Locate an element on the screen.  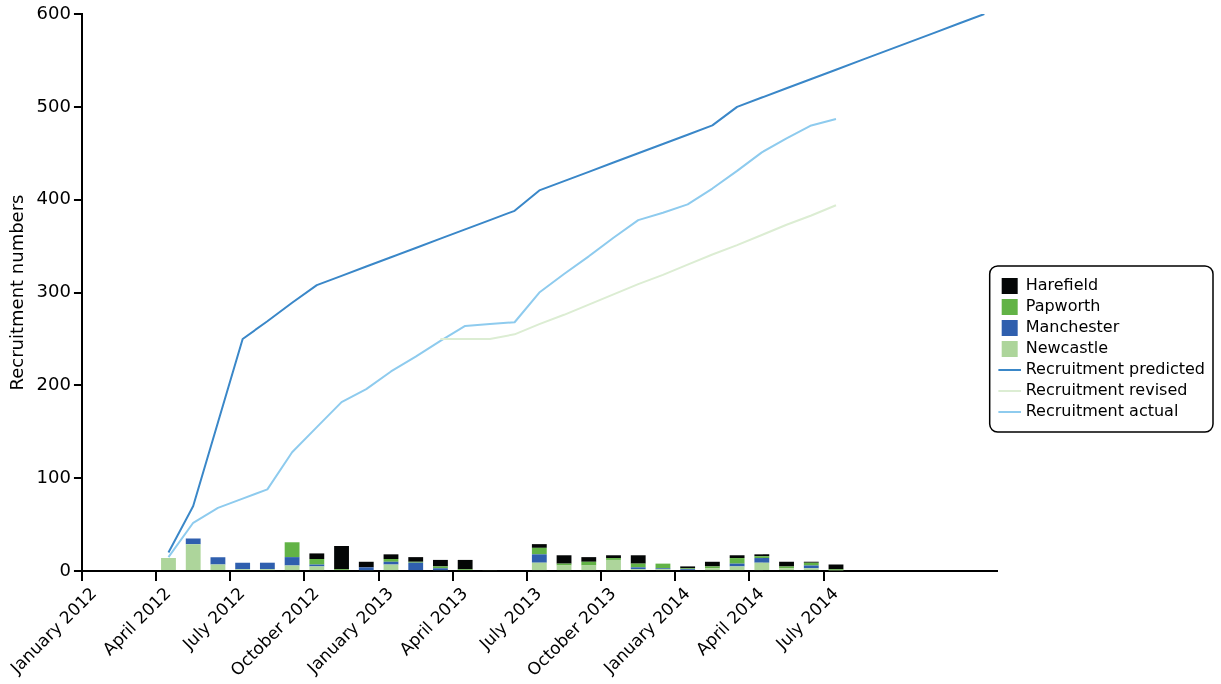
y-tick-label: 200 is located at coordinates (53, 384).